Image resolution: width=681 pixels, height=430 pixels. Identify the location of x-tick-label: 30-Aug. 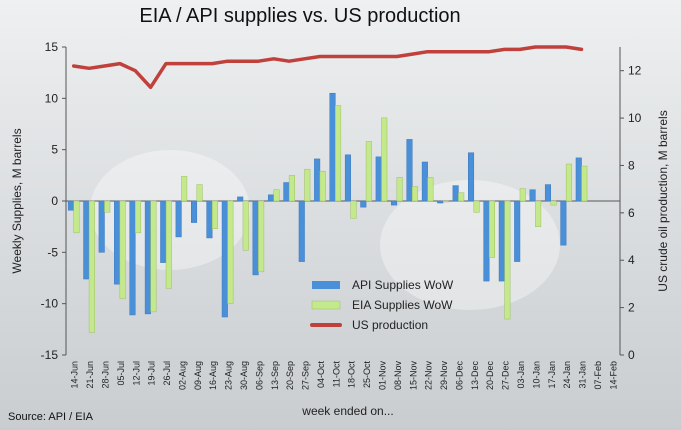
(244, 375).